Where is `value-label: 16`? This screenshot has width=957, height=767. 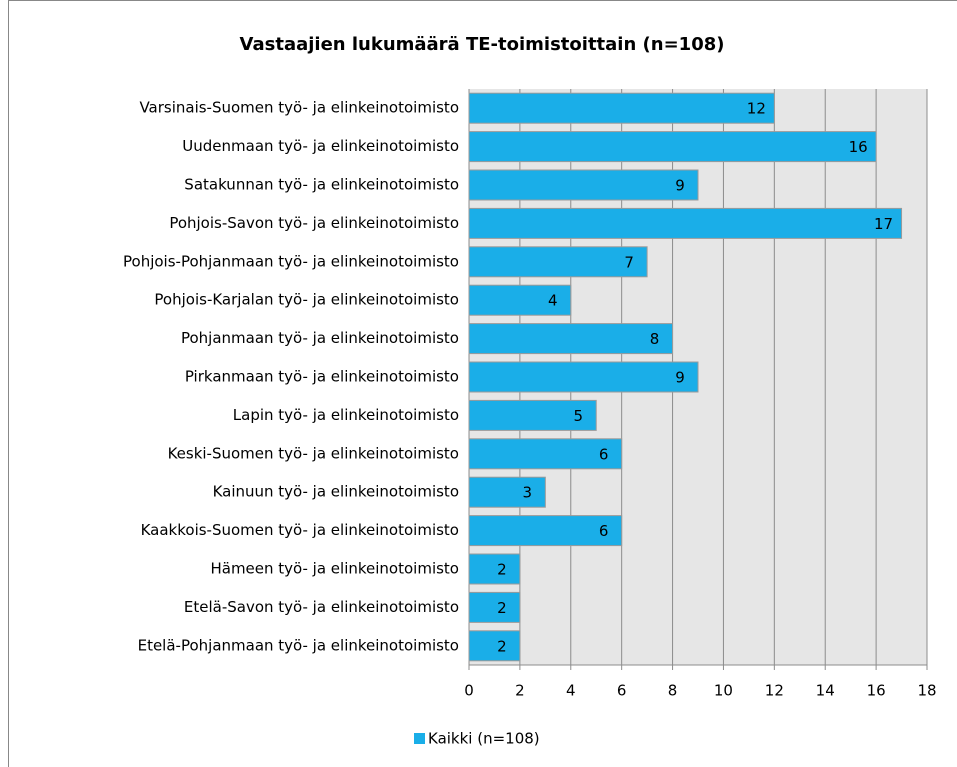 value-label: 16 is located at coordinates (858, 147).